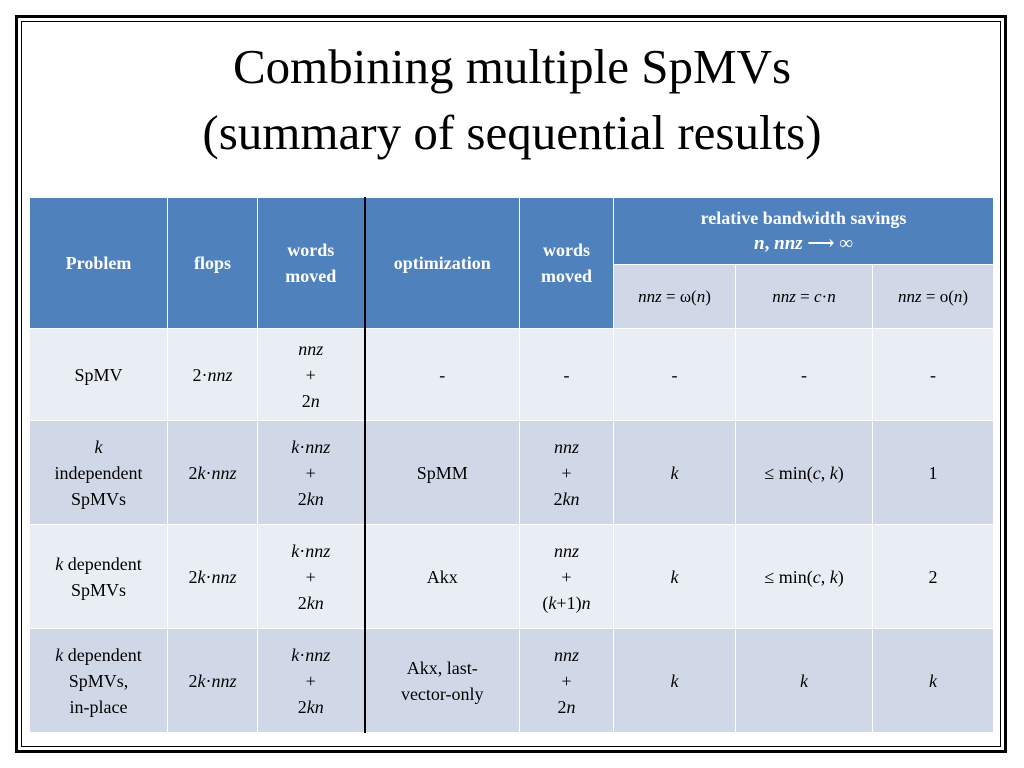 This screenshot has height=768, width=1024. Describe the element at coordinates (441, 263) in the screenshot. I see `header-optimization: optimization` at that location.